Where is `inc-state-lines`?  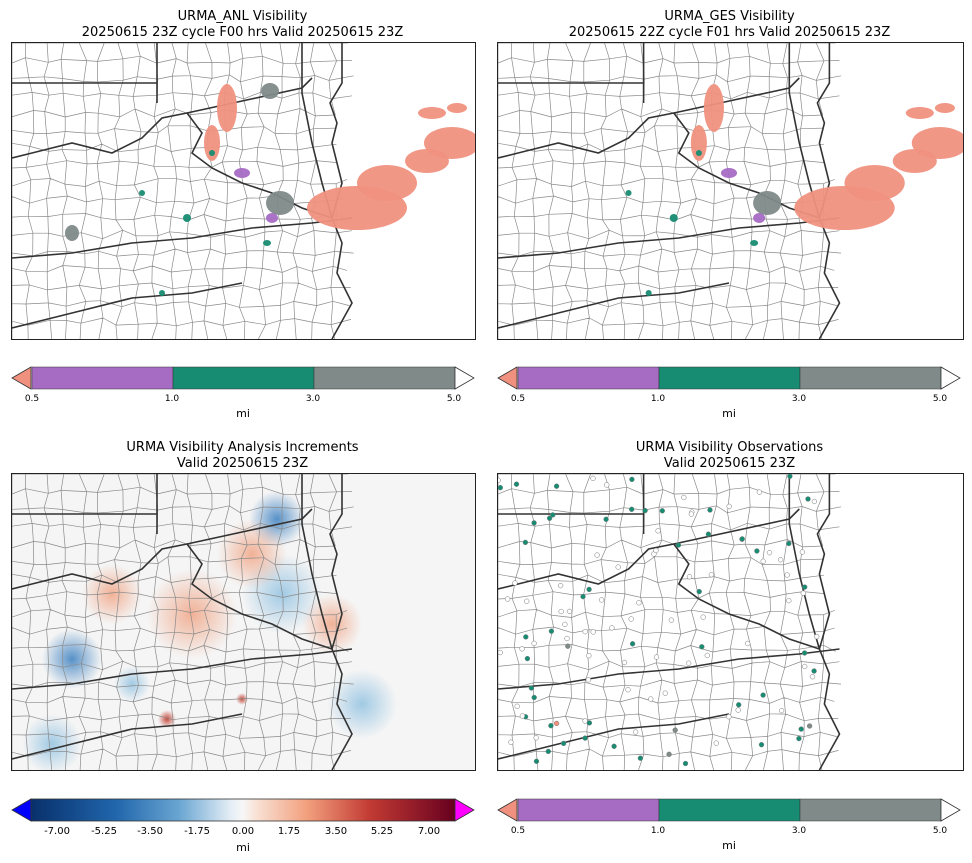
inc-state-lines is located at coordinates (182, 622).